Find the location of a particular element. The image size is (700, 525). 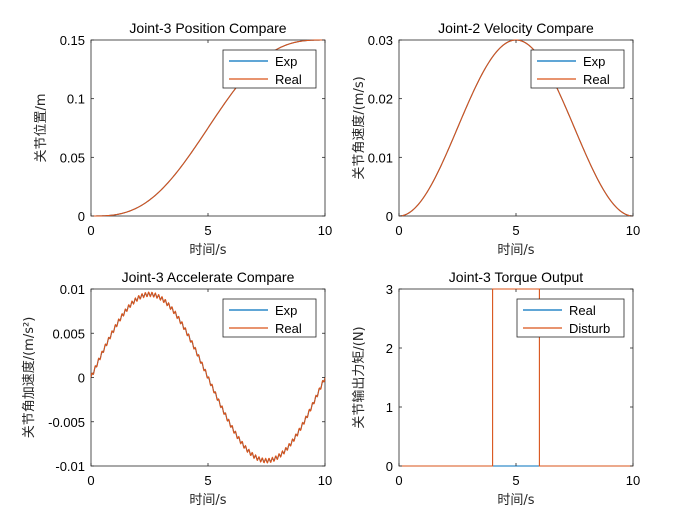

y-tick-label: 0.03 is located at coordinates (380, 40).